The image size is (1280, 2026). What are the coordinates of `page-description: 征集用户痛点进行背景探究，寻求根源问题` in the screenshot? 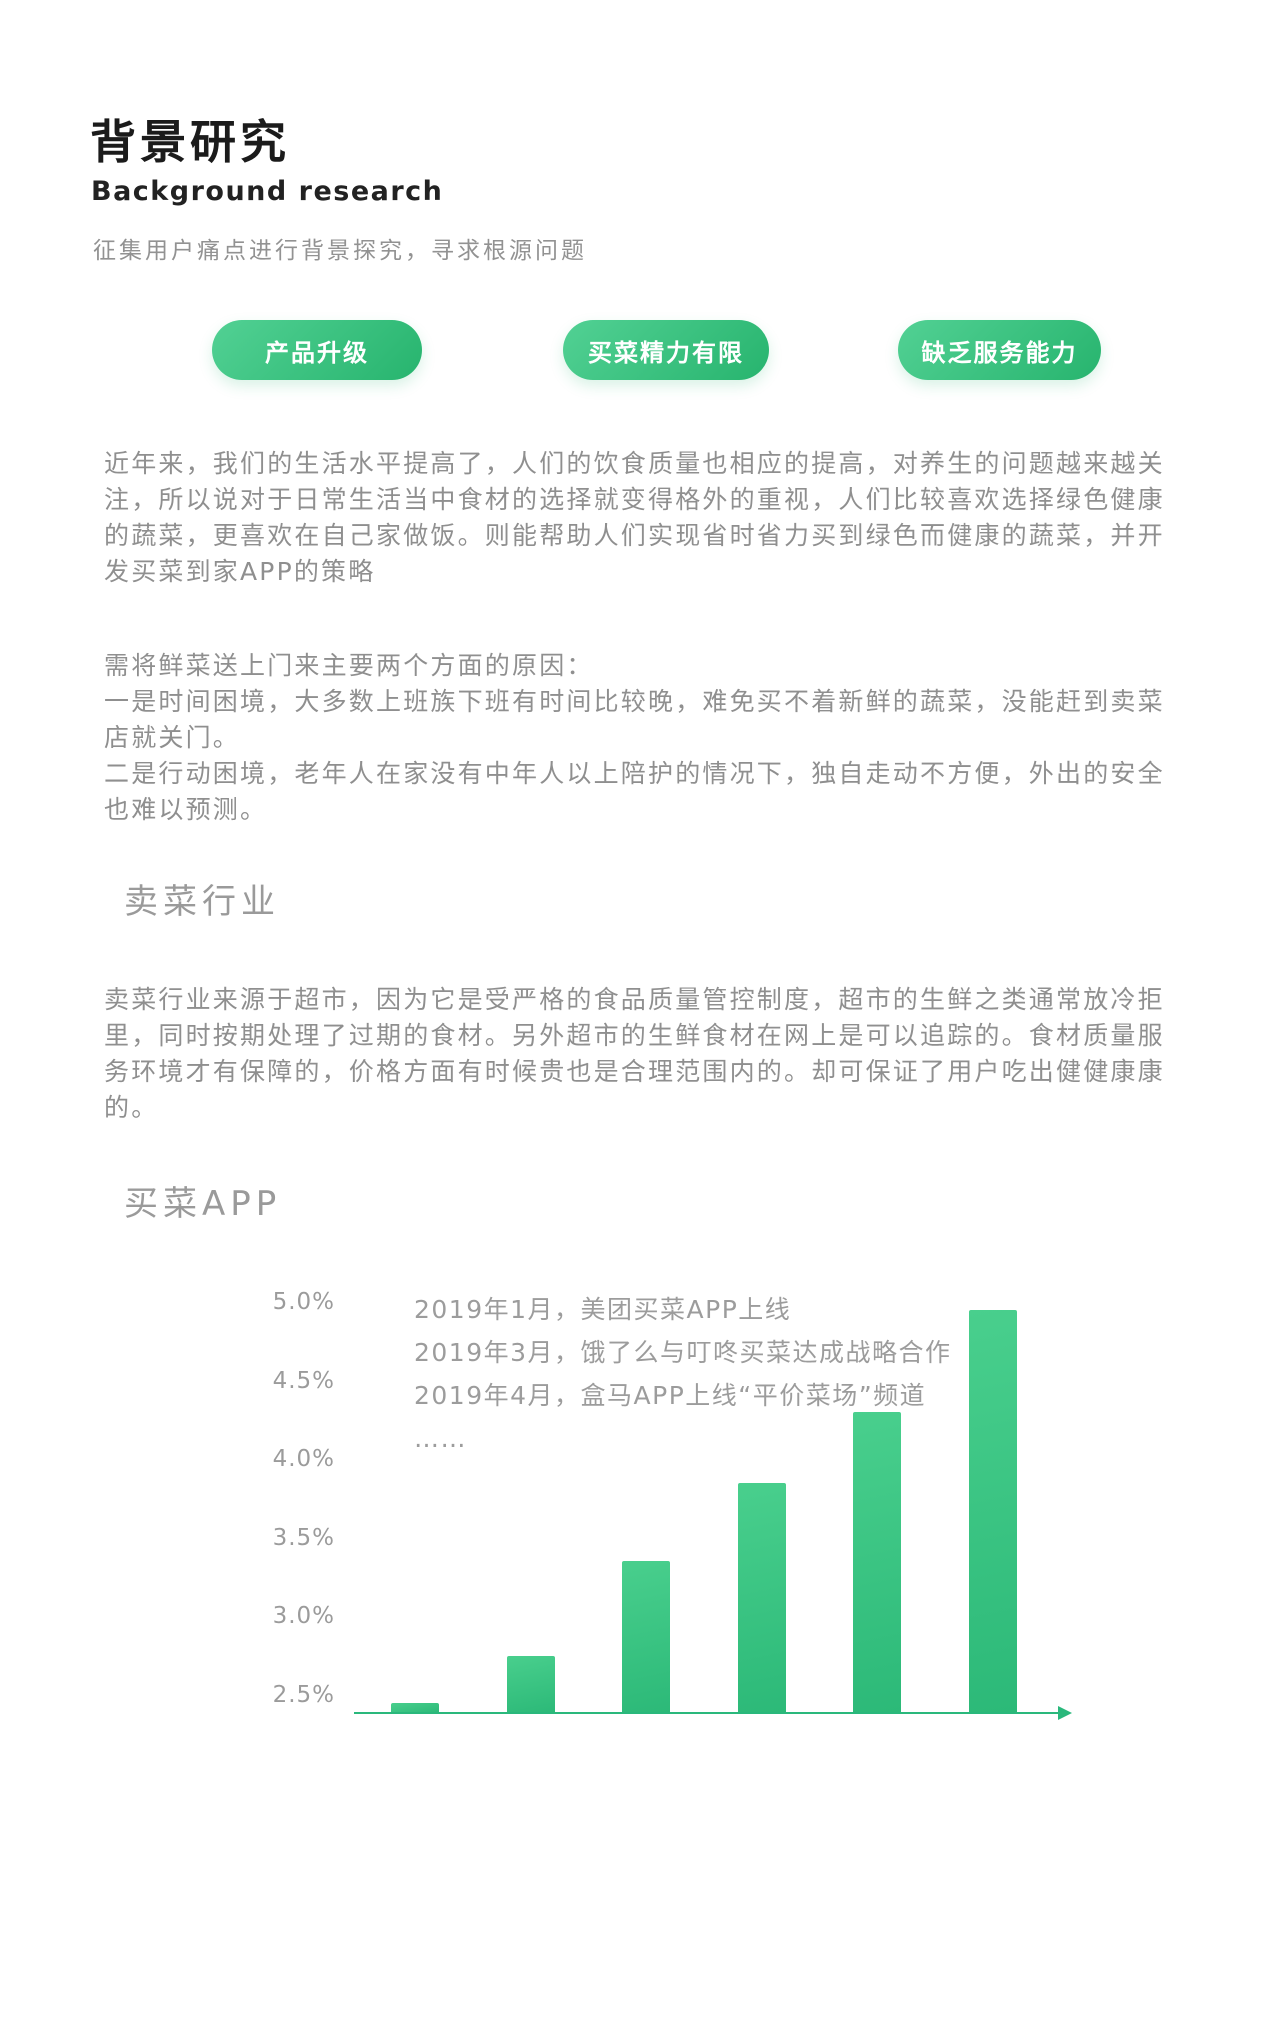 It's located at (340, 251).